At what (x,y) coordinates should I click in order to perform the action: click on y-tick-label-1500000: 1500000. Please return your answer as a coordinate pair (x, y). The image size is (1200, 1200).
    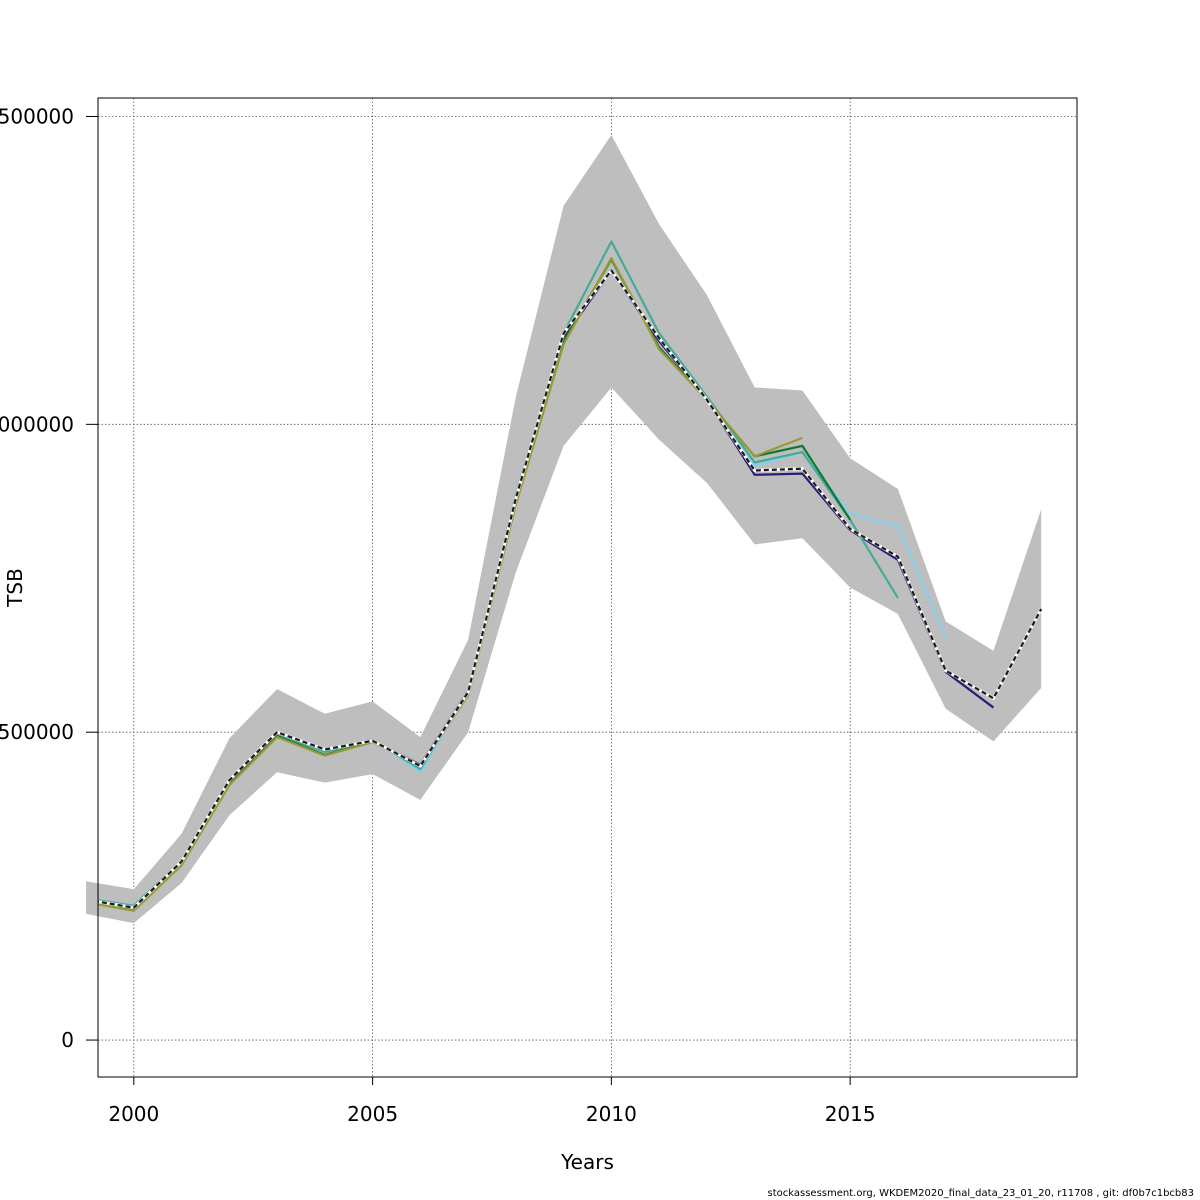
    Looking at the image, I should click on (37, 116).